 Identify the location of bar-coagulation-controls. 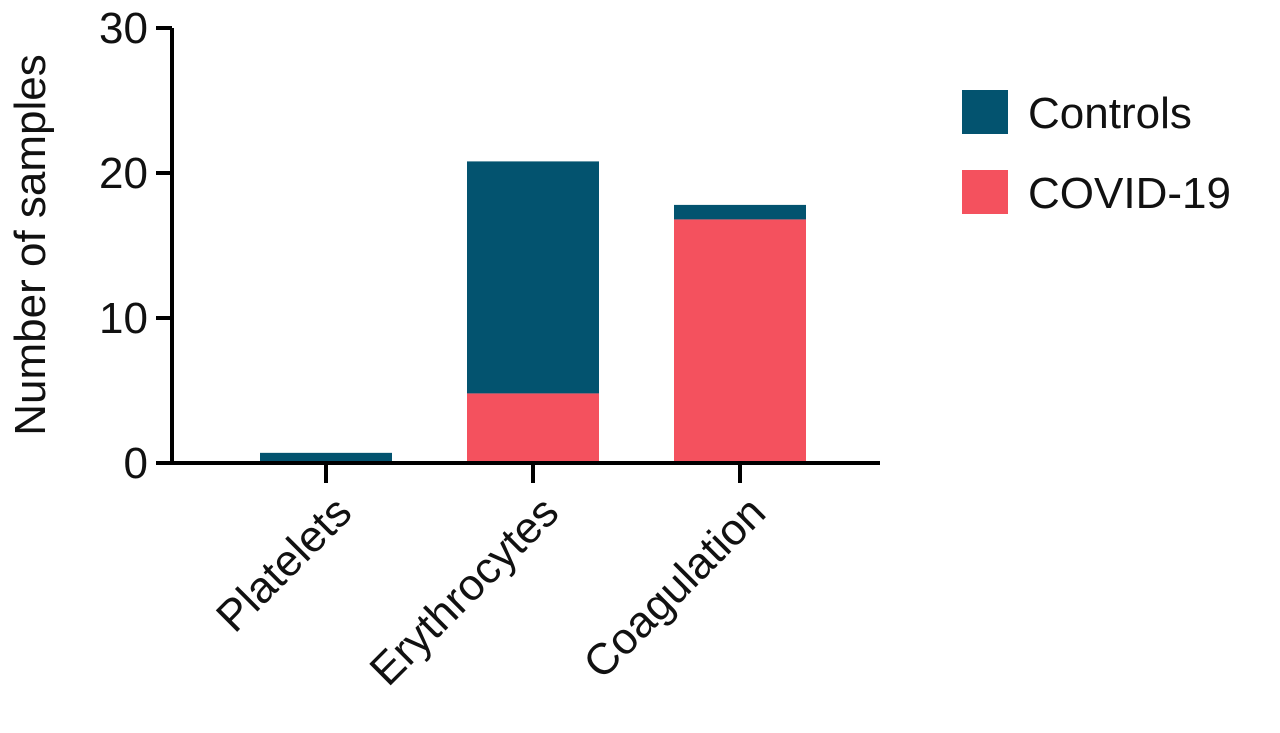
(740, 212).